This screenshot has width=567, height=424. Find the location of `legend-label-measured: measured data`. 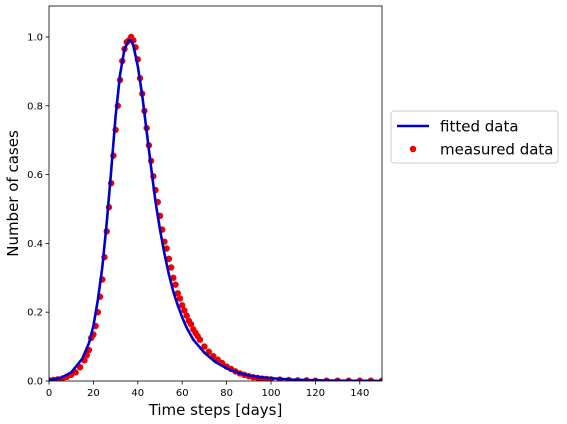

legend-label-measured: measured data is located at coordinates (497, 150).